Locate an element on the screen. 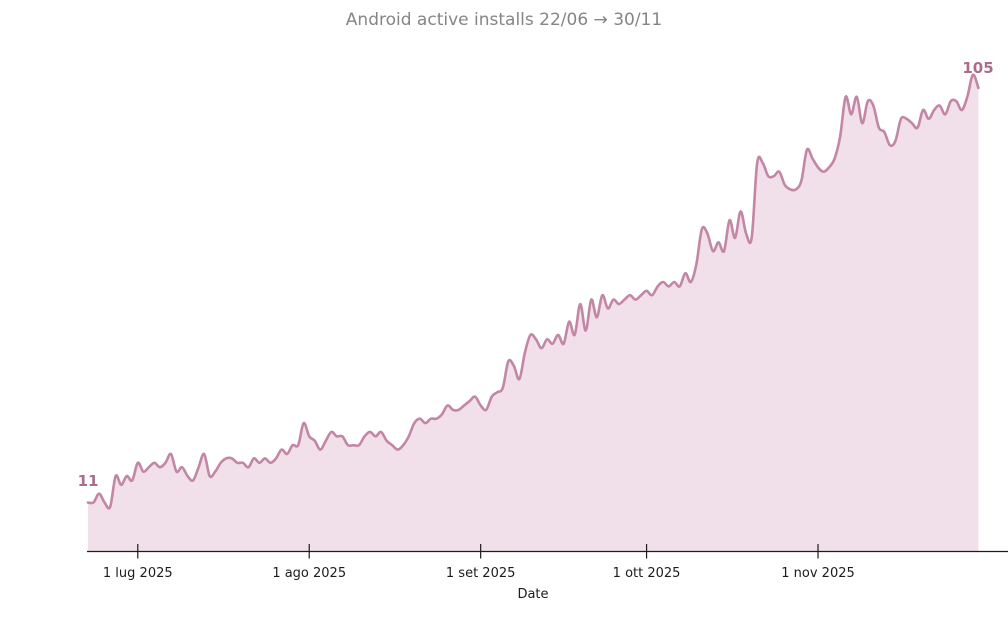 The width and height of the screenshot is (1008, 624). x-tick-label: 1 nov 2025 is located at coordinates (818, 573).